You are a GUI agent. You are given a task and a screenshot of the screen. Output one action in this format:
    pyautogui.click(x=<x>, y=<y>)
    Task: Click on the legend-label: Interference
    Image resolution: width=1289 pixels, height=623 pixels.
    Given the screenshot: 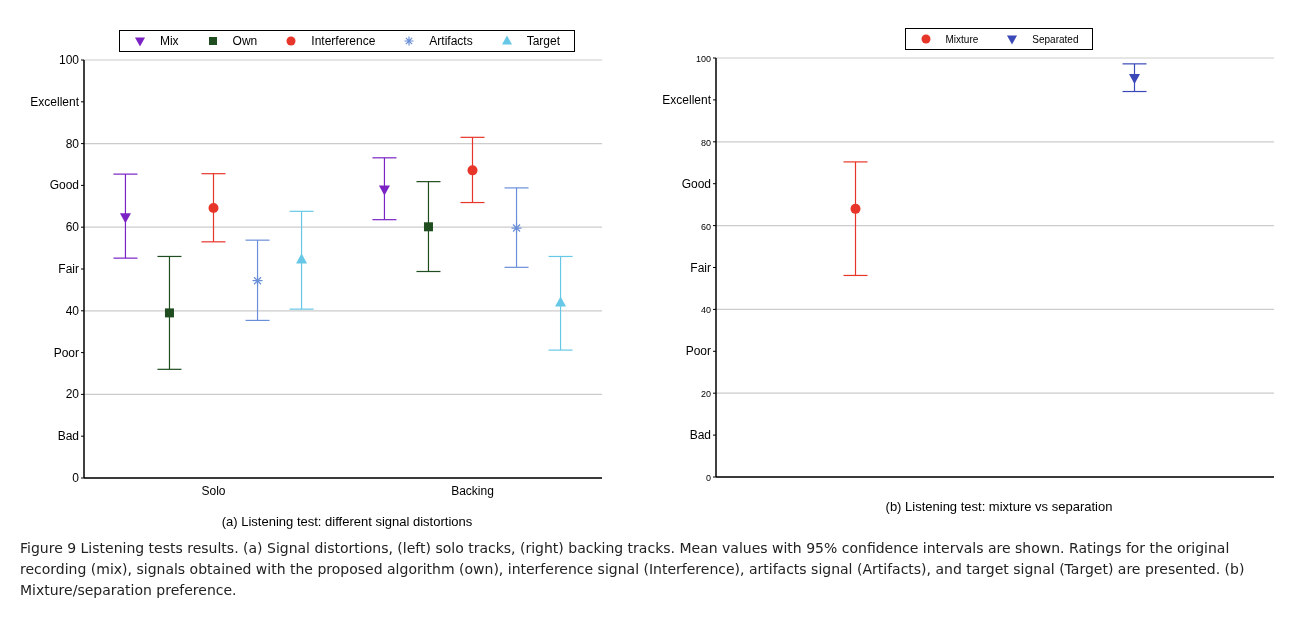 What is the action you would take?
    pyautogui.click(x=343, y=41)
    